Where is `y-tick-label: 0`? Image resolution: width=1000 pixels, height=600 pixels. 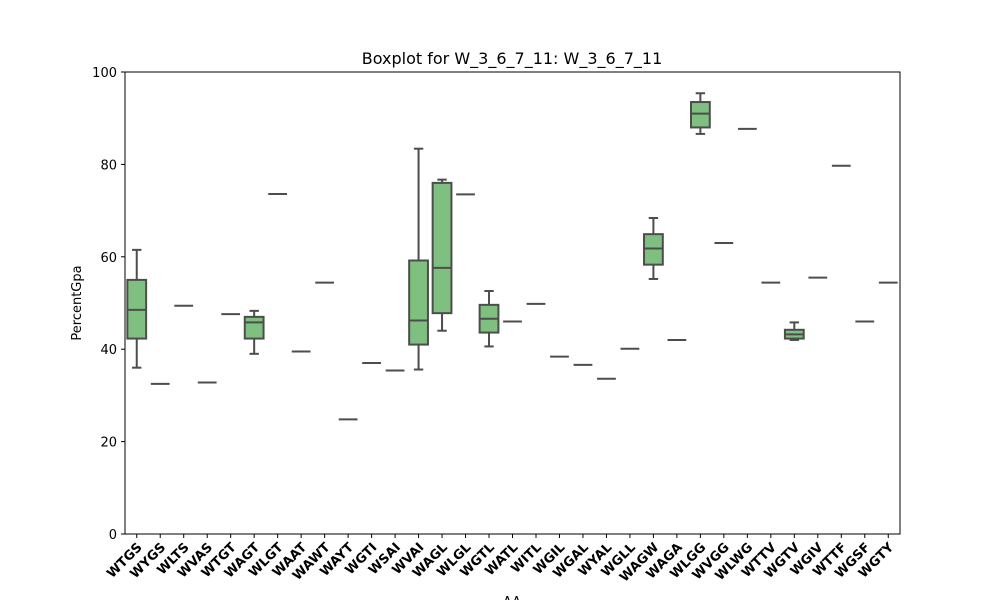
y-tick-label: 0 is located at coordinates (113, 535).